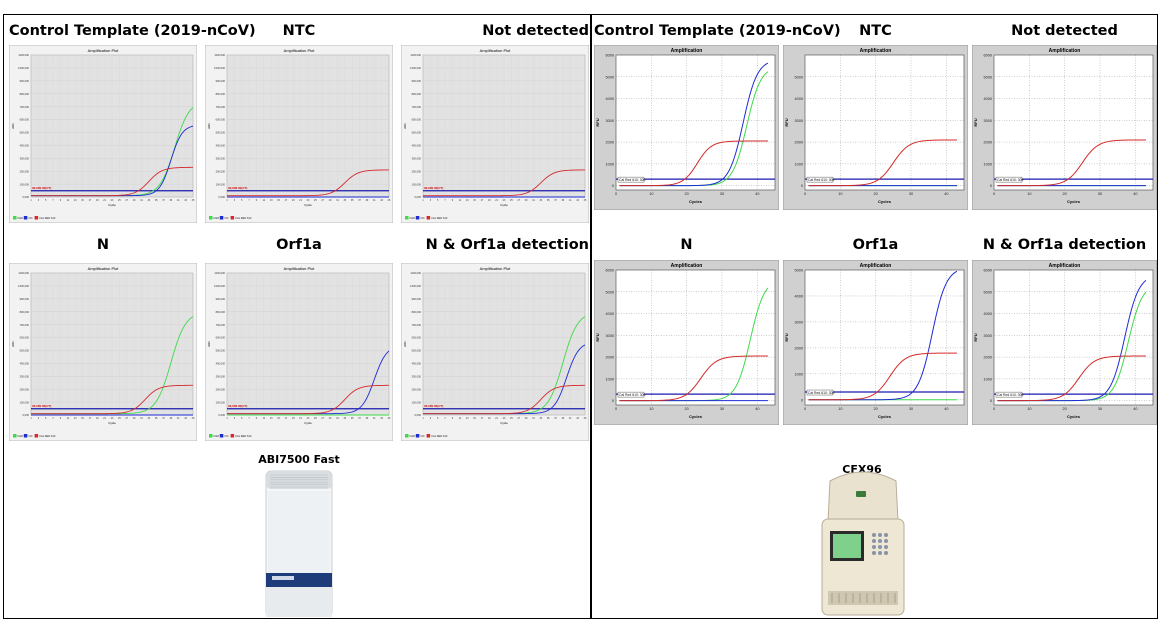 This screenshot has width=1158, height=619. What do you see at coordinates (293, 200) in the screenshot?
I see `x-tick-label: 19` at bounding box center [293, 200].